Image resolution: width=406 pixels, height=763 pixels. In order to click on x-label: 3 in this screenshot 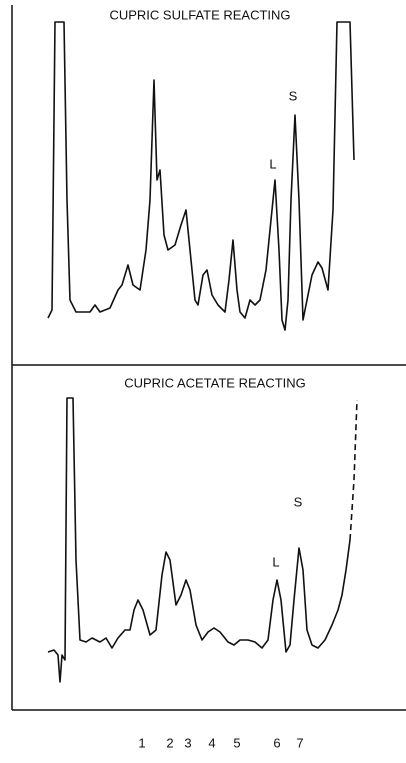, I will do `click(187, 742)`.